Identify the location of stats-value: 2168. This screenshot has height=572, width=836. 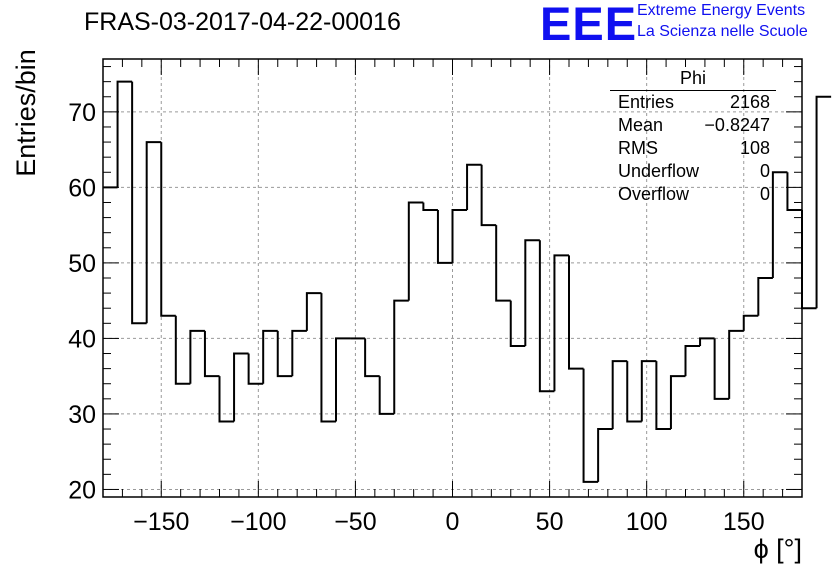
(749, 102).